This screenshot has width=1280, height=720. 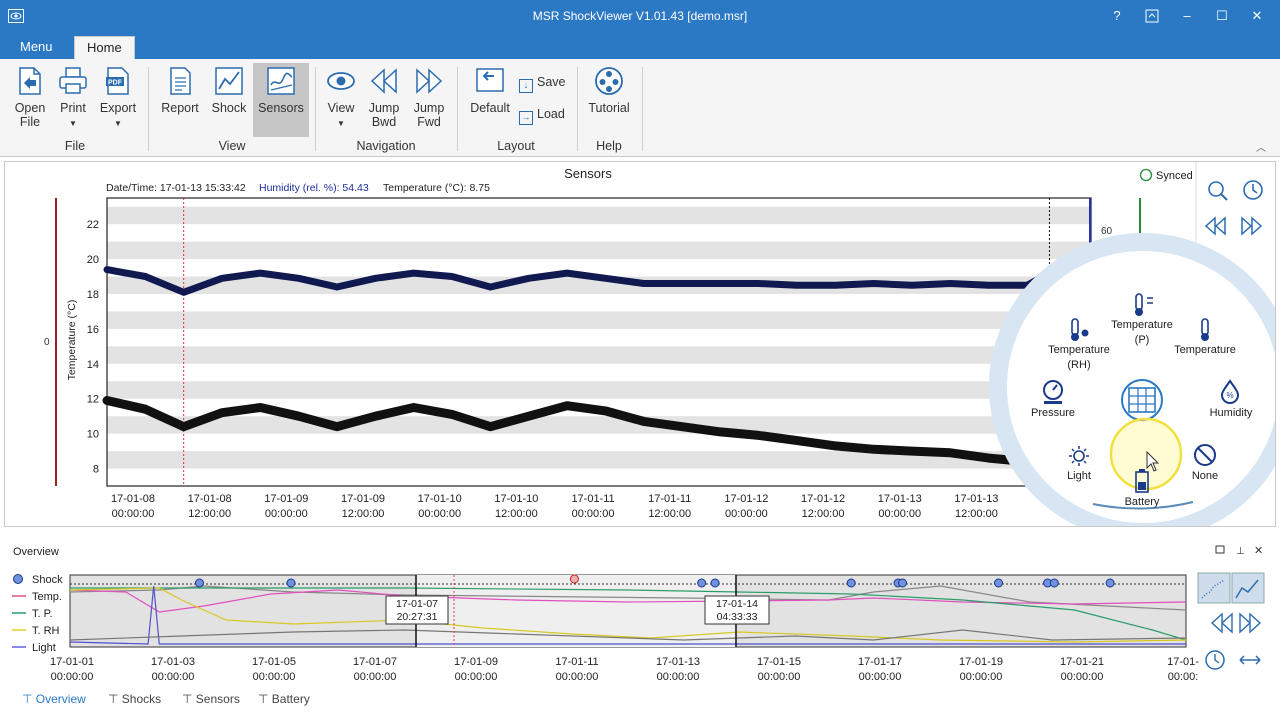 I want to click on maximize-button: ☐, so click(x=1222, y=15).